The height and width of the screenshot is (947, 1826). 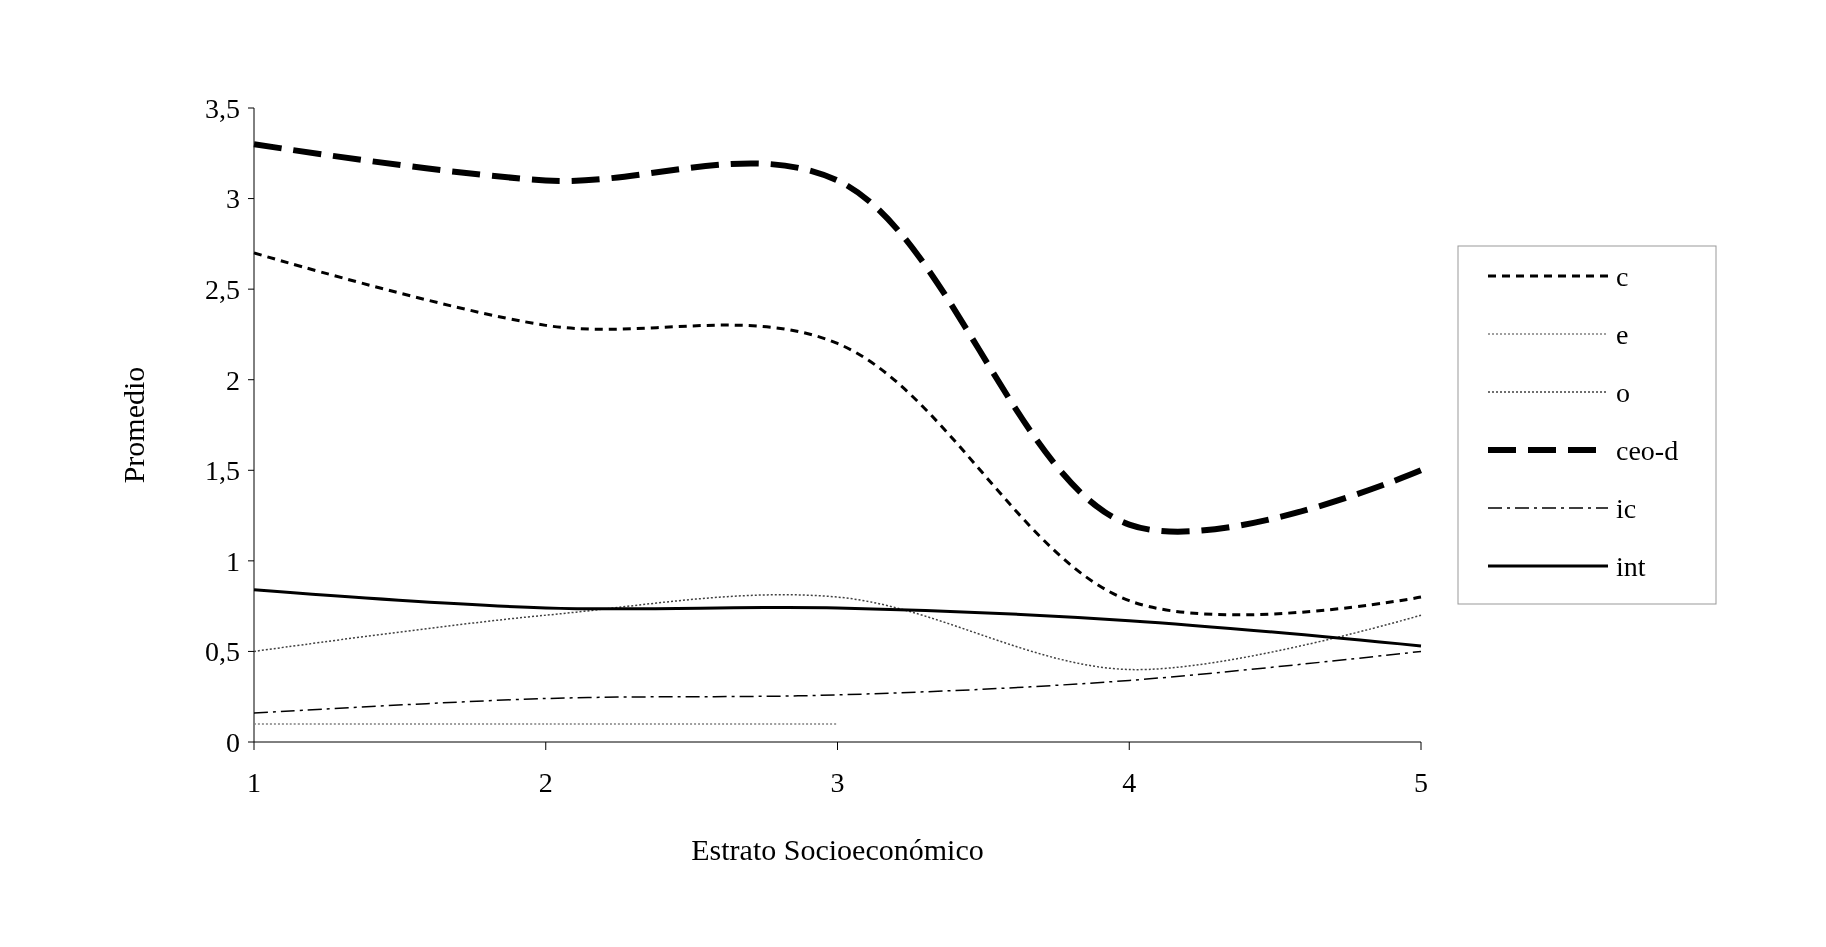 What do you see at coordinates (1626, 508) in the screenshot?
I see `legend-label: ic` at bounding box center [1626, 508].